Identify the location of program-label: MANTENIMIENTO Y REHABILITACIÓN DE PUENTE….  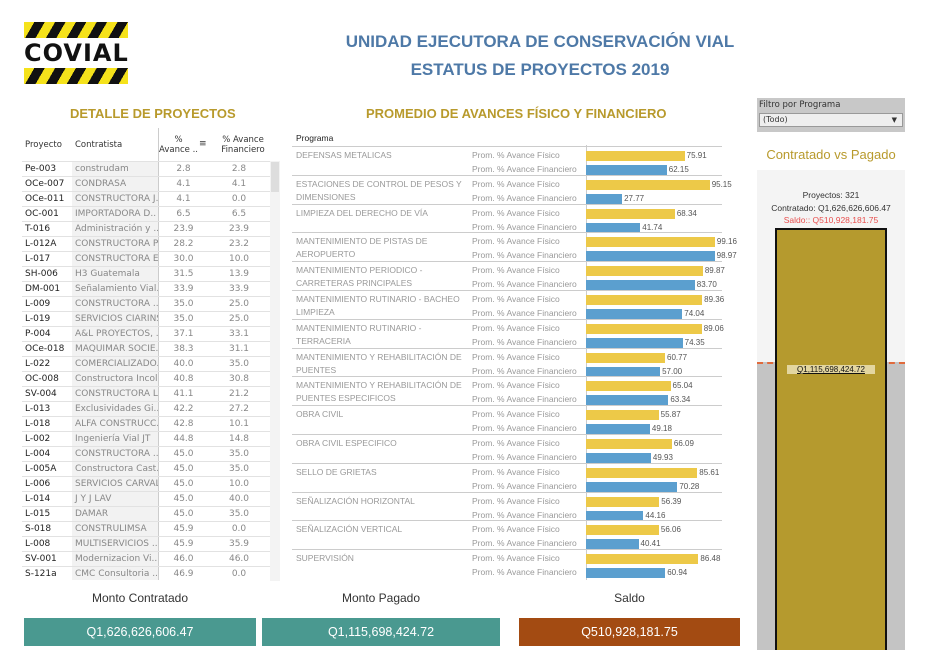
(379, 392).